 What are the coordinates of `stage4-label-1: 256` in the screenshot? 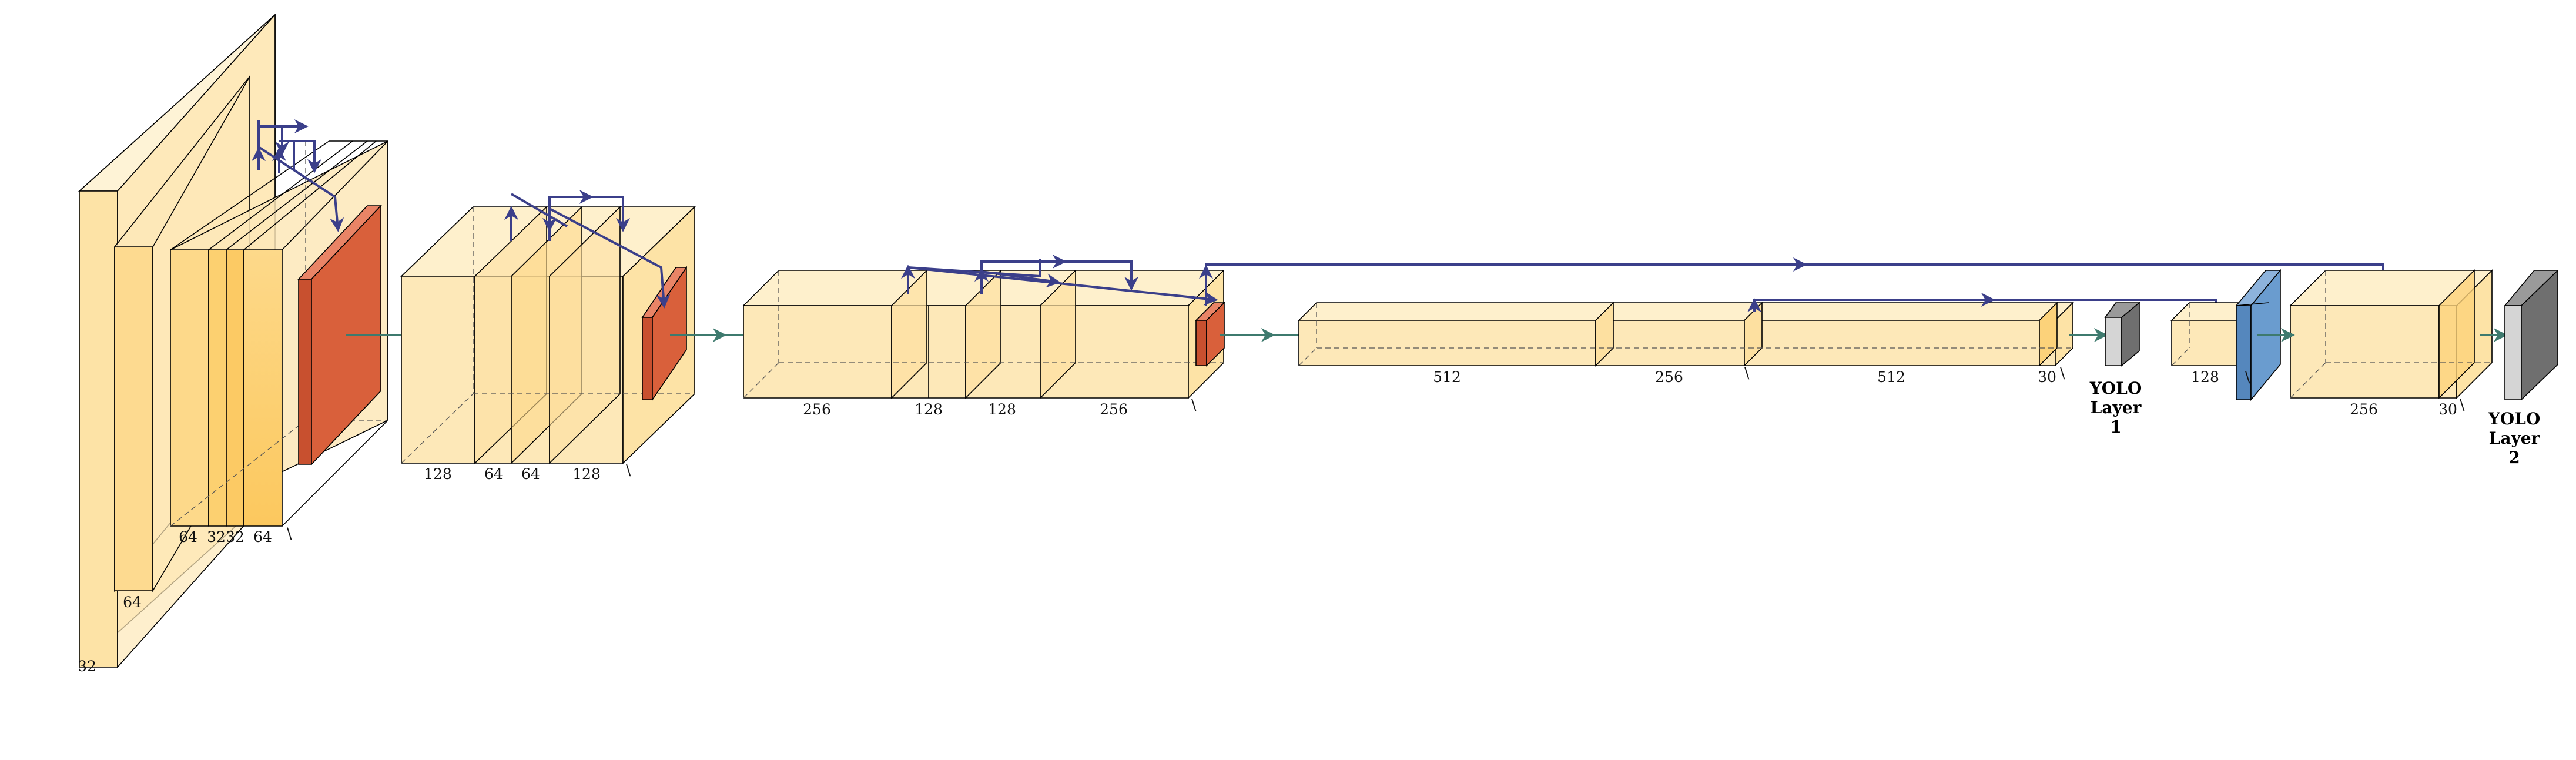 It's located at (1669, 377).